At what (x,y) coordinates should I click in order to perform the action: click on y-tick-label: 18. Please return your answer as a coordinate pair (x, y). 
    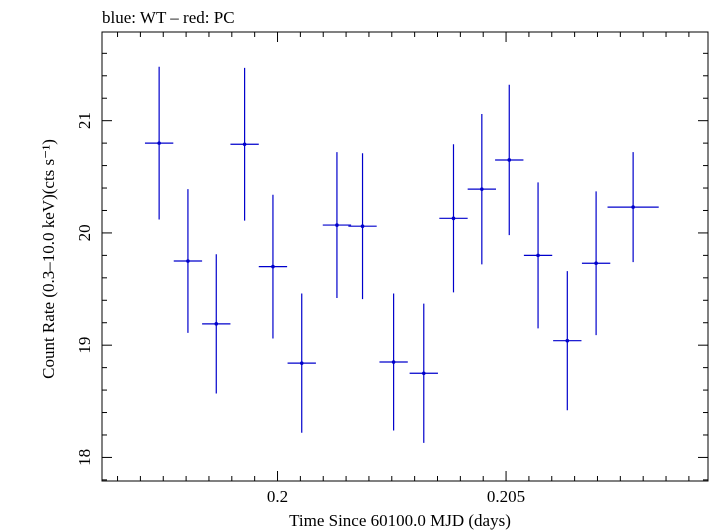
    Looking at the image, I should click on (84, 457).